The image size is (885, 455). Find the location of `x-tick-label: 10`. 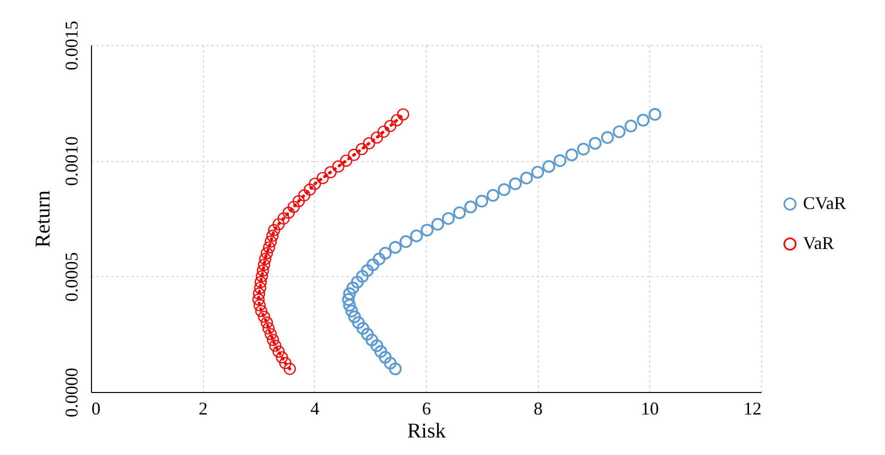

x-tick-label: 10 is located at coordinates (649, 408).